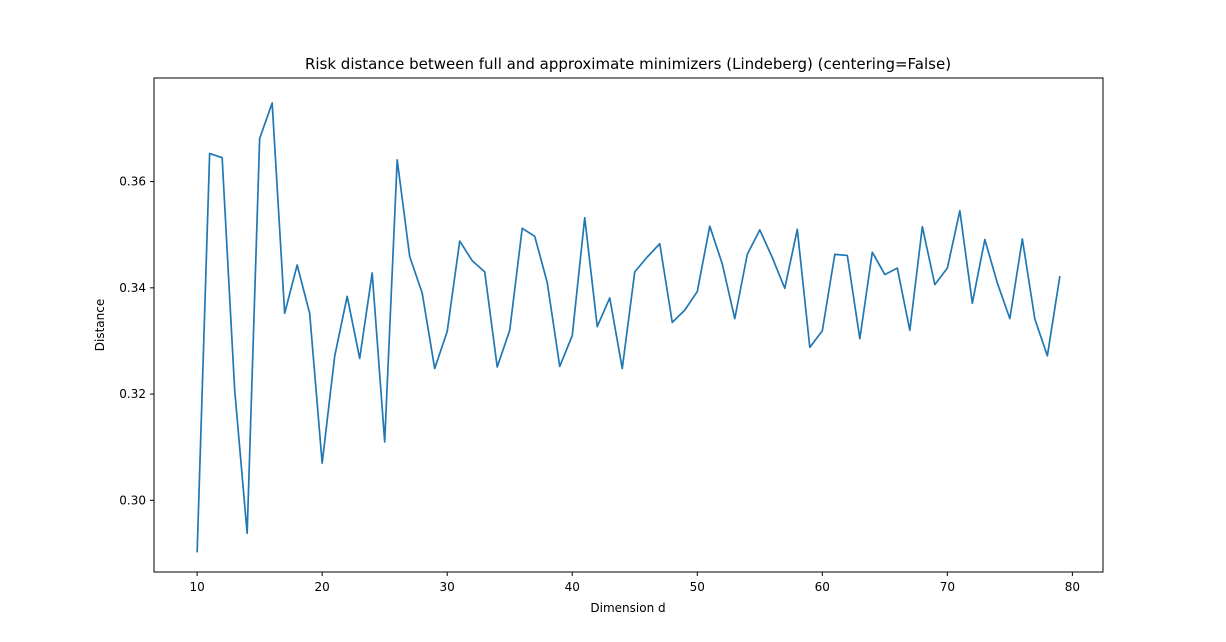 The width and height of the screenshot is (1226, 642). Describe the element at coordinates (132, 288) in the screenshot. I see `y-tick-label: 0.34` at that location.